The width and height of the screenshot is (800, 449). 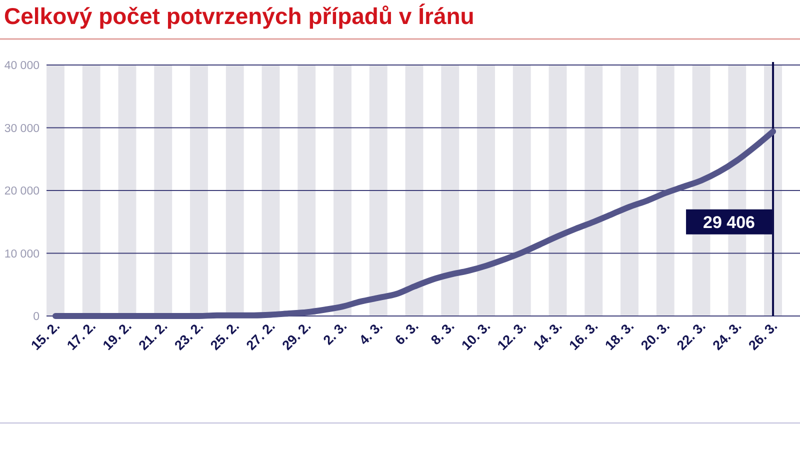 What do you see at coordinates (729, 222) in the screenshot?
I see `ref-line-label: 29 406` at bounding box center [729, 222].